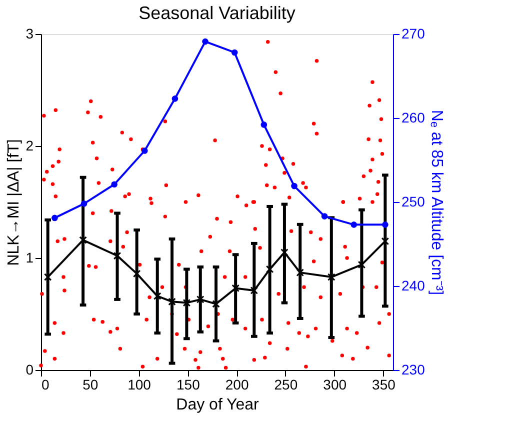 The width and height of the screenshot is (506, 439). I want to click on x-tick-label: 50, so click(90, 384).